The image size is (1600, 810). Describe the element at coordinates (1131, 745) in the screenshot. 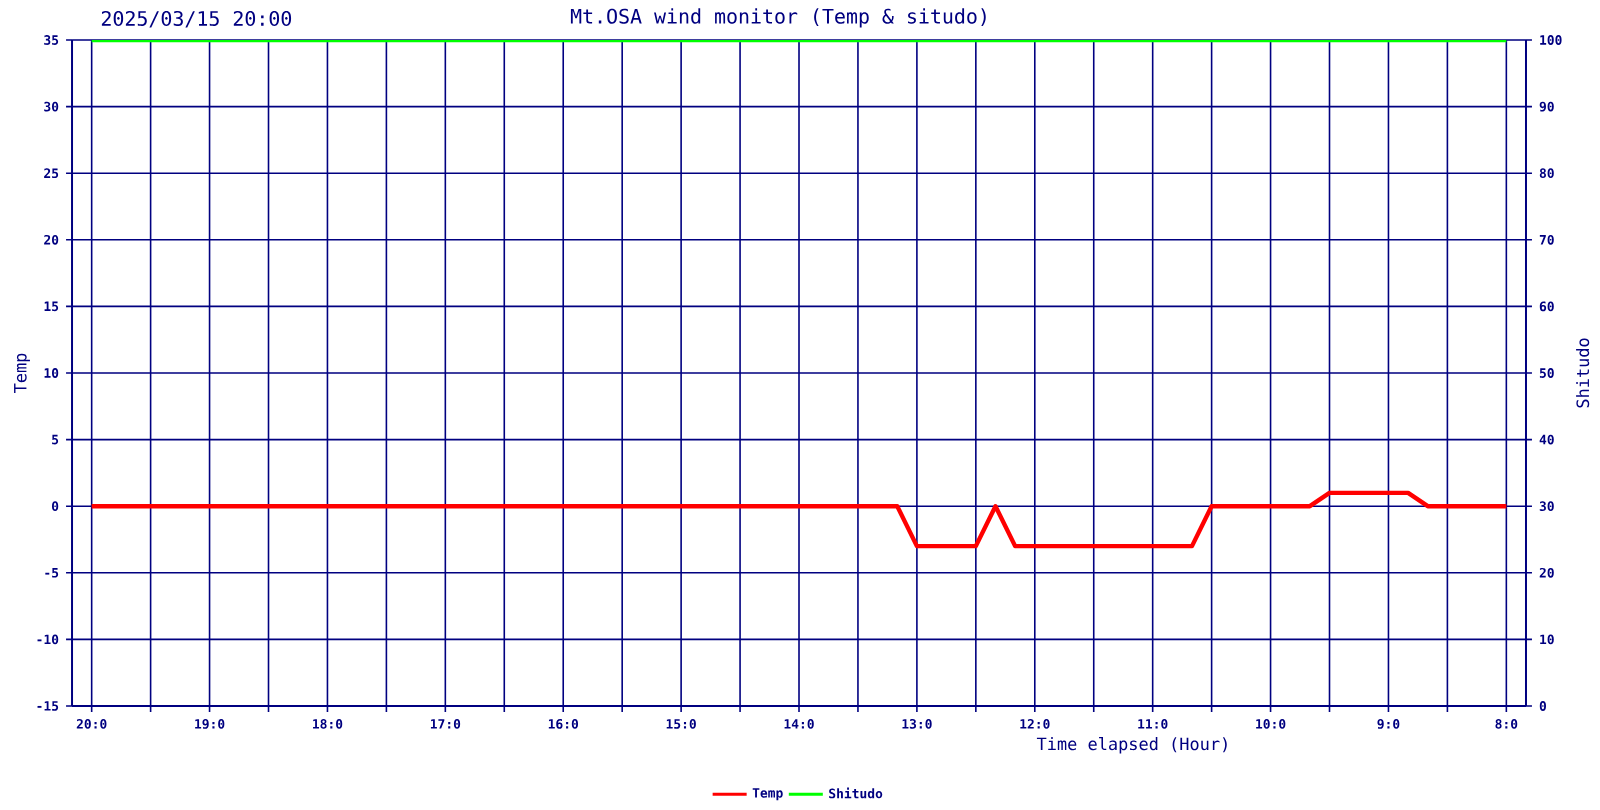

I see `x-axis-title: Time elapsed (Hour)` at that location.